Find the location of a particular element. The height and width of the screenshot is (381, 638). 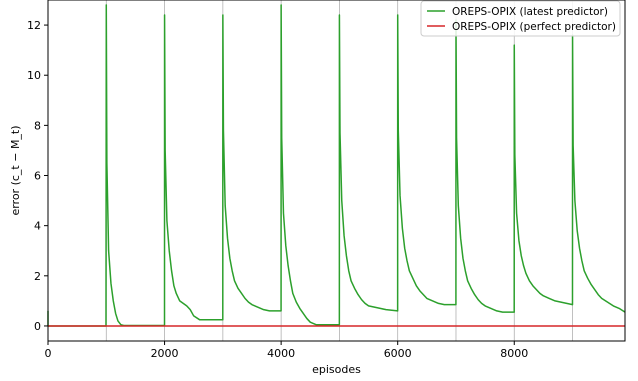

x-tick-label: 8000 is located at coordinates (514, 353).